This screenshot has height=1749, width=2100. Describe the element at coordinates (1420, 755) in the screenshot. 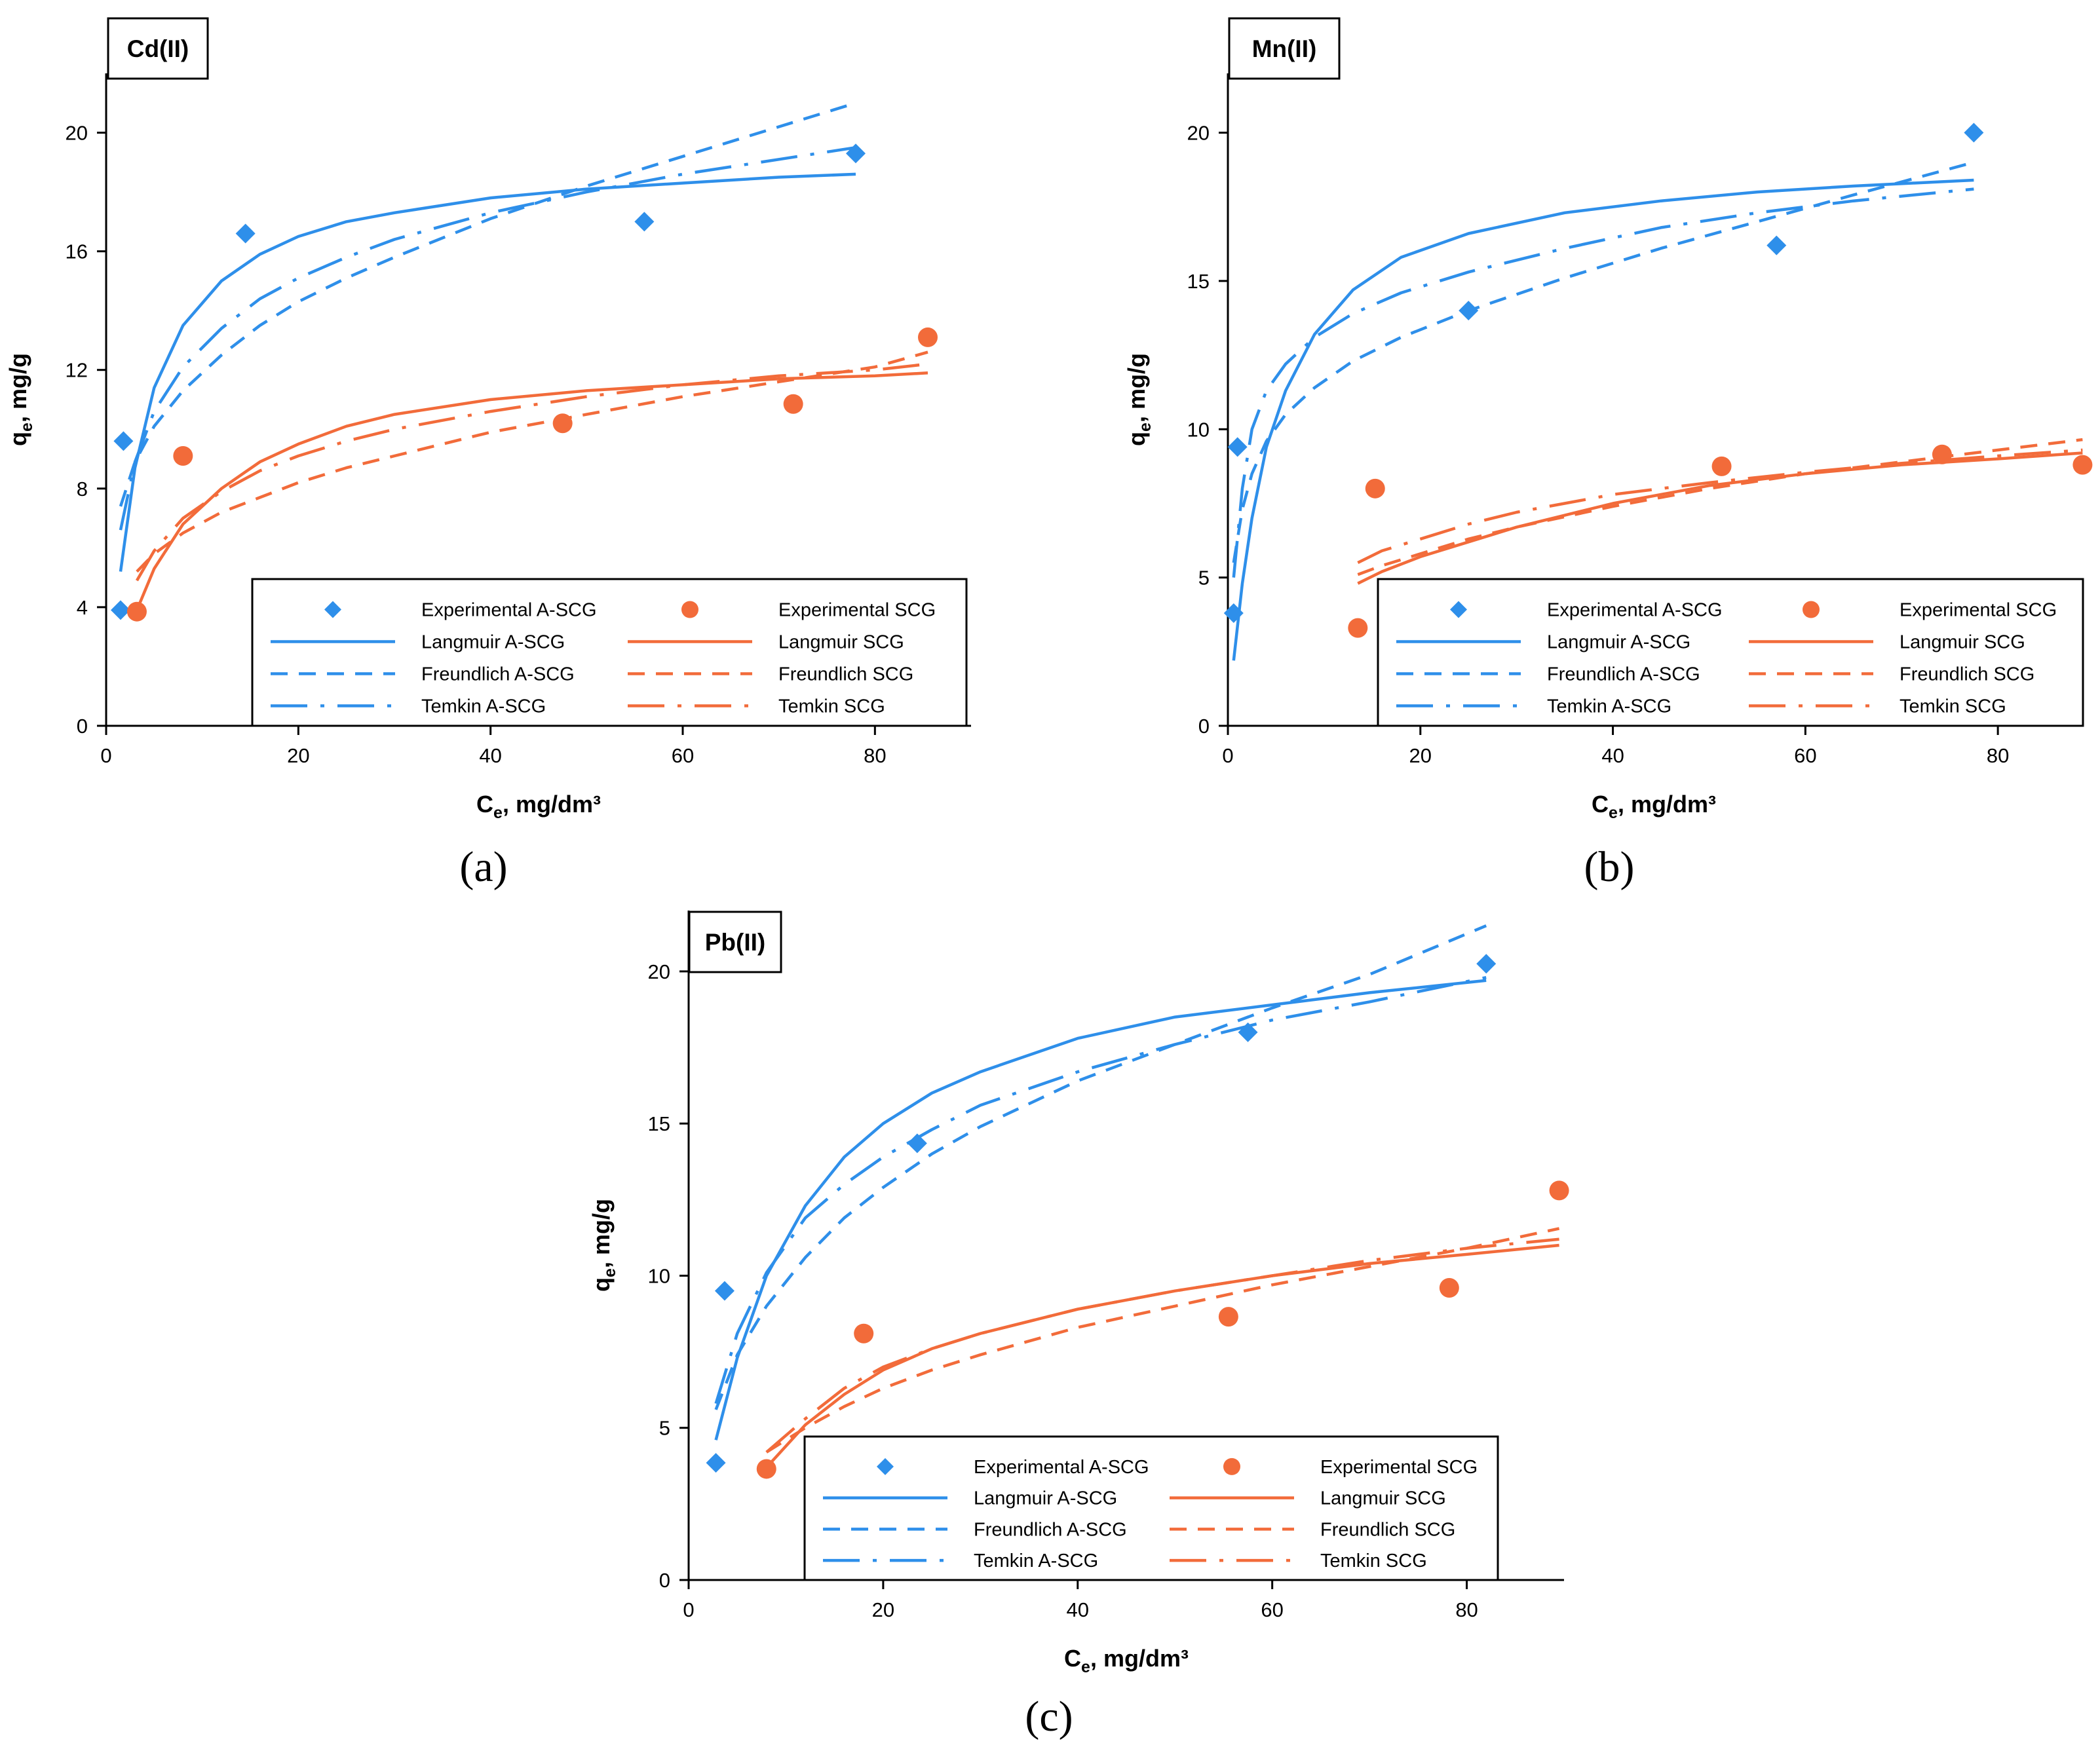

I see `x-tick-label: 20` at that location.